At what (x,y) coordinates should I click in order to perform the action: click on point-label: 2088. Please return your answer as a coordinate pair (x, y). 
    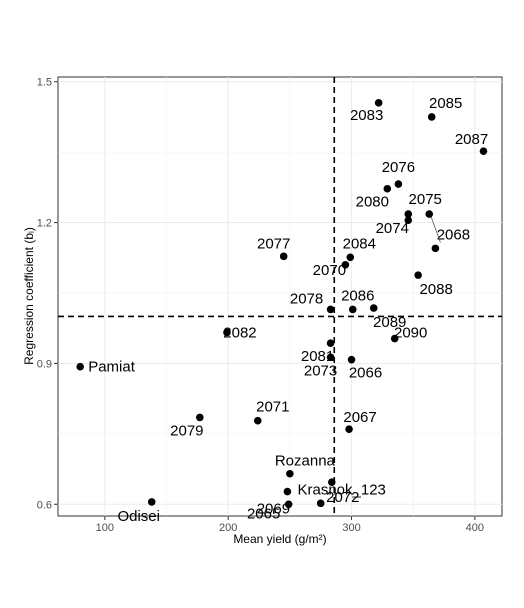
    Looking at the image, I should click on (435, 289).